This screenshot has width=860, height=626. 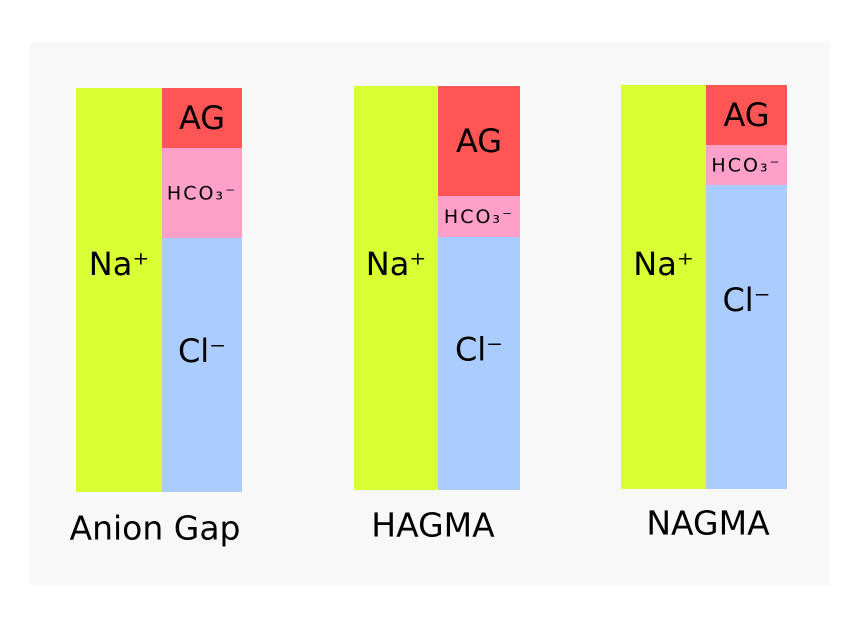 I want to click on panel-title: NAGMA, so click(x=708, y=523).